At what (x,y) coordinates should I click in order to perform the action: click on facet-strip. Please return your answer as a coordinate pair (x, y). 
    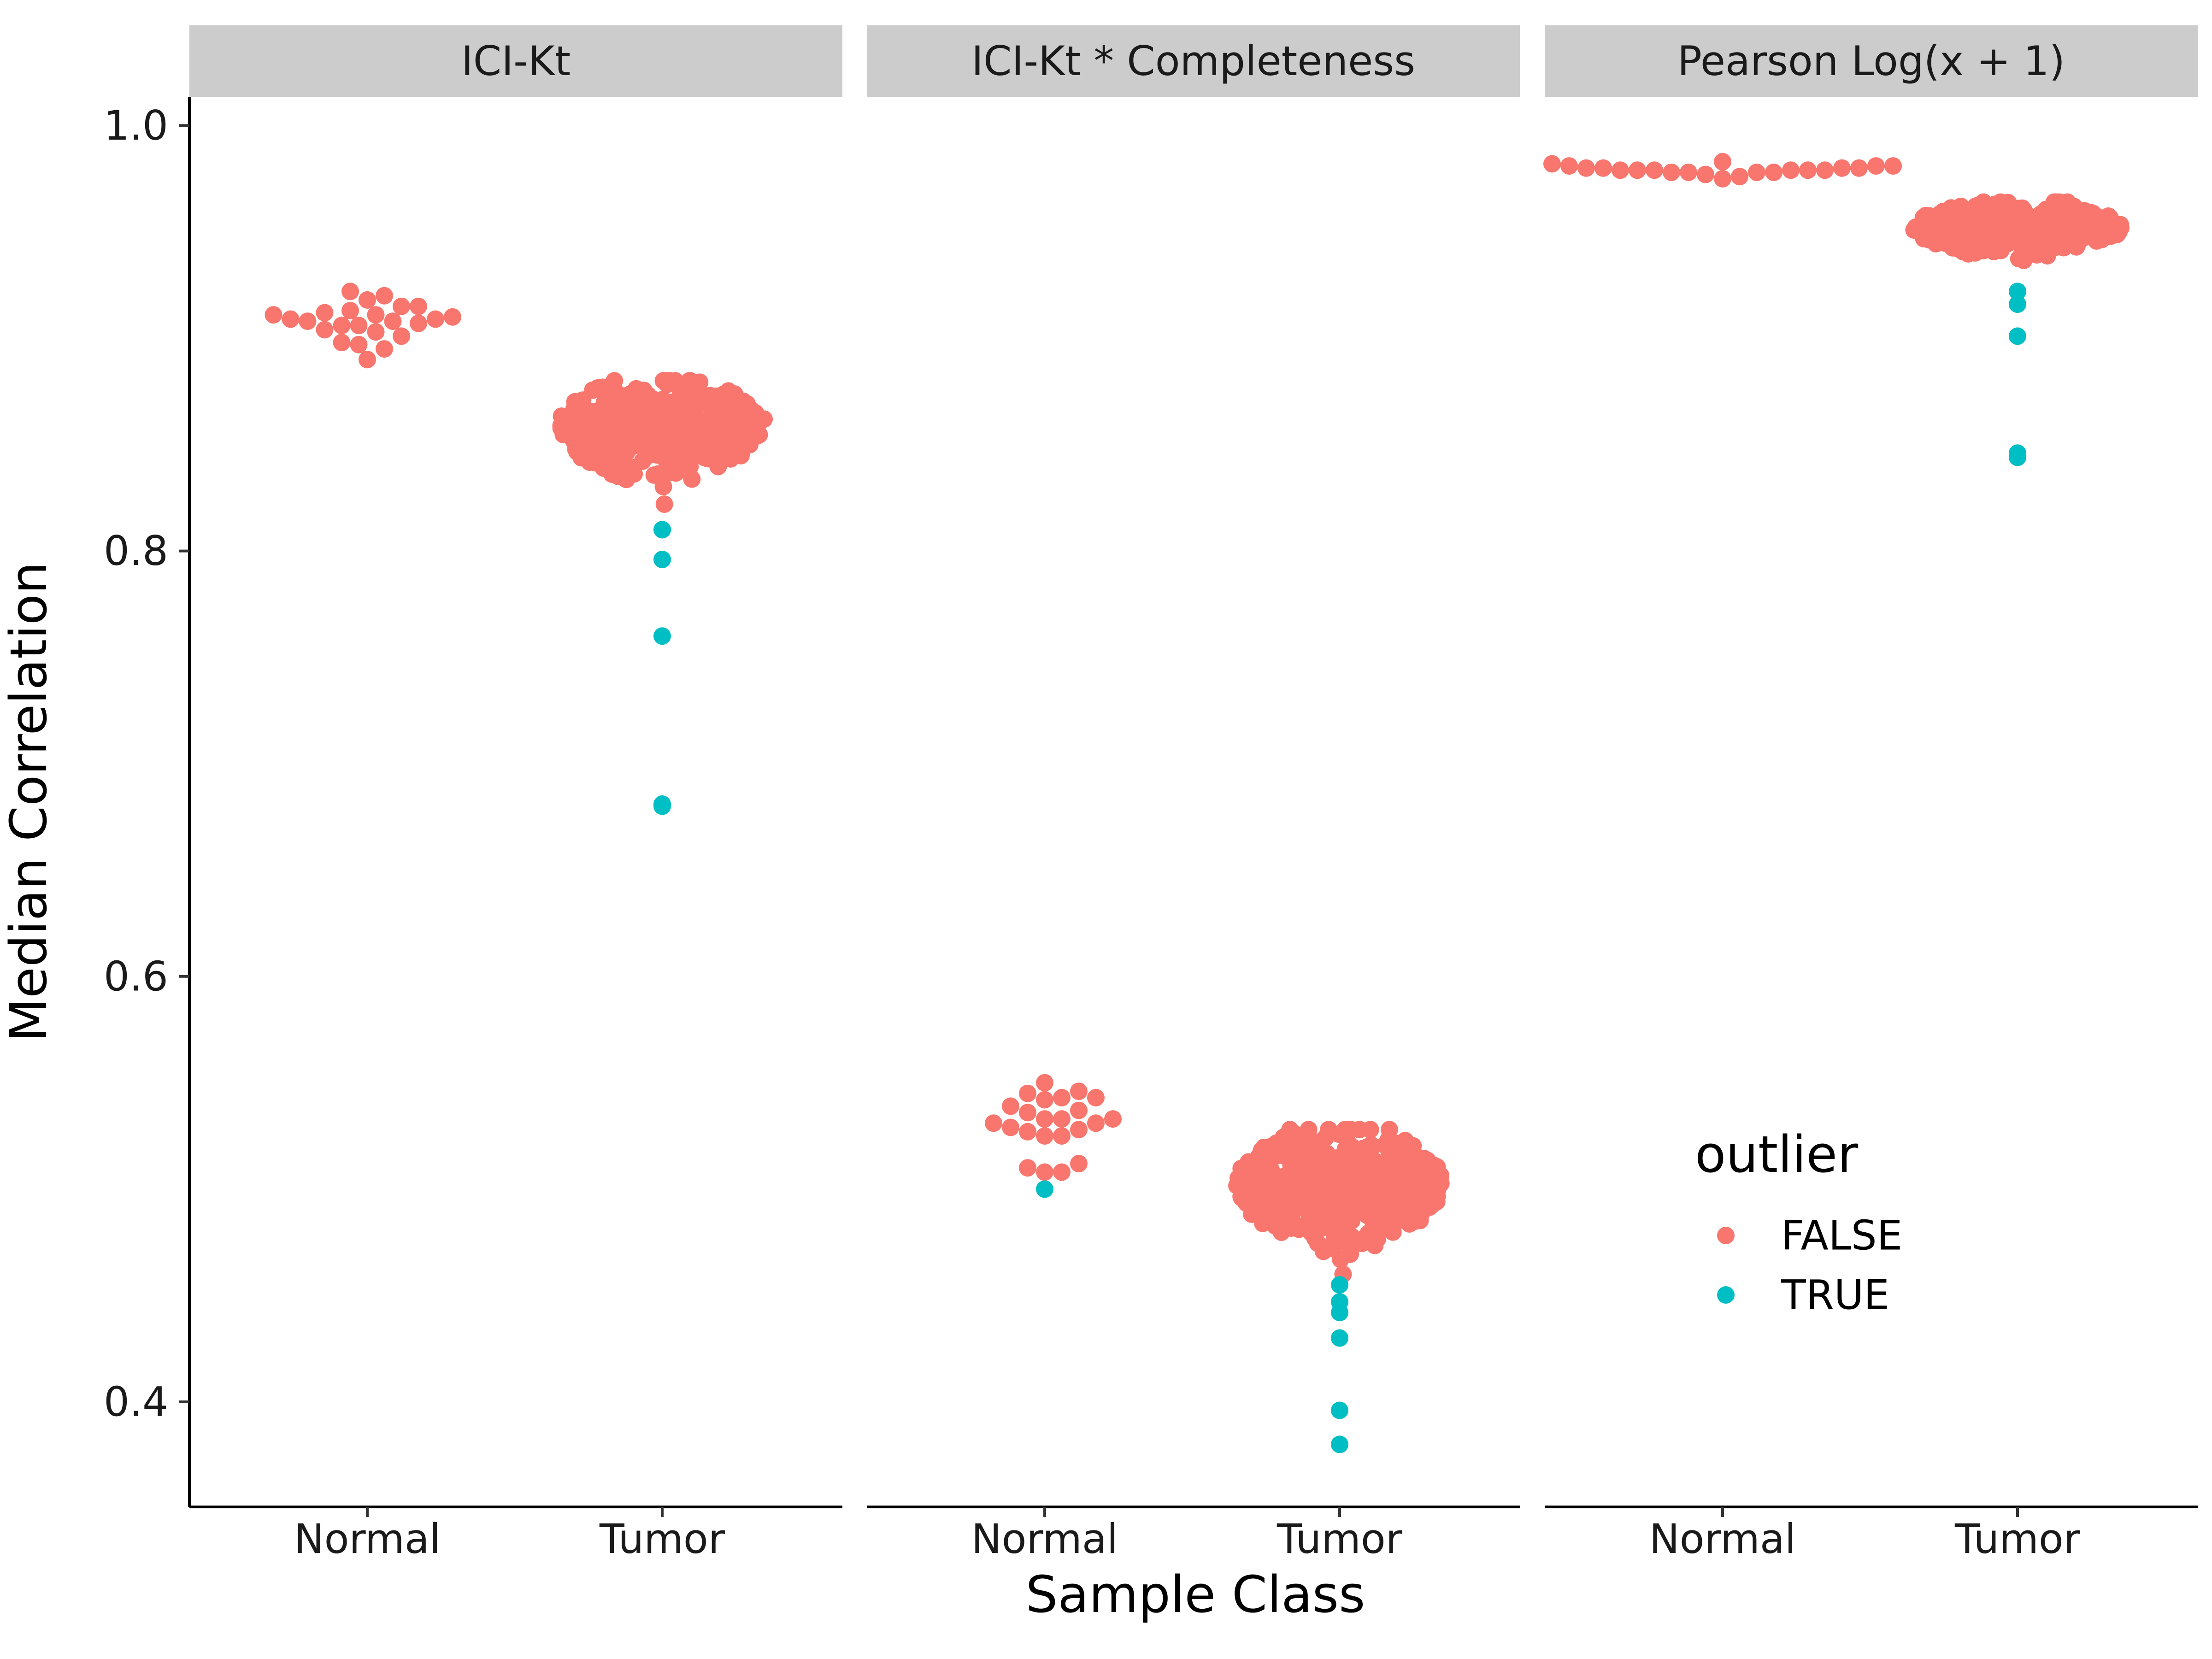
    Looking at the image, I should click on (1193, 61).